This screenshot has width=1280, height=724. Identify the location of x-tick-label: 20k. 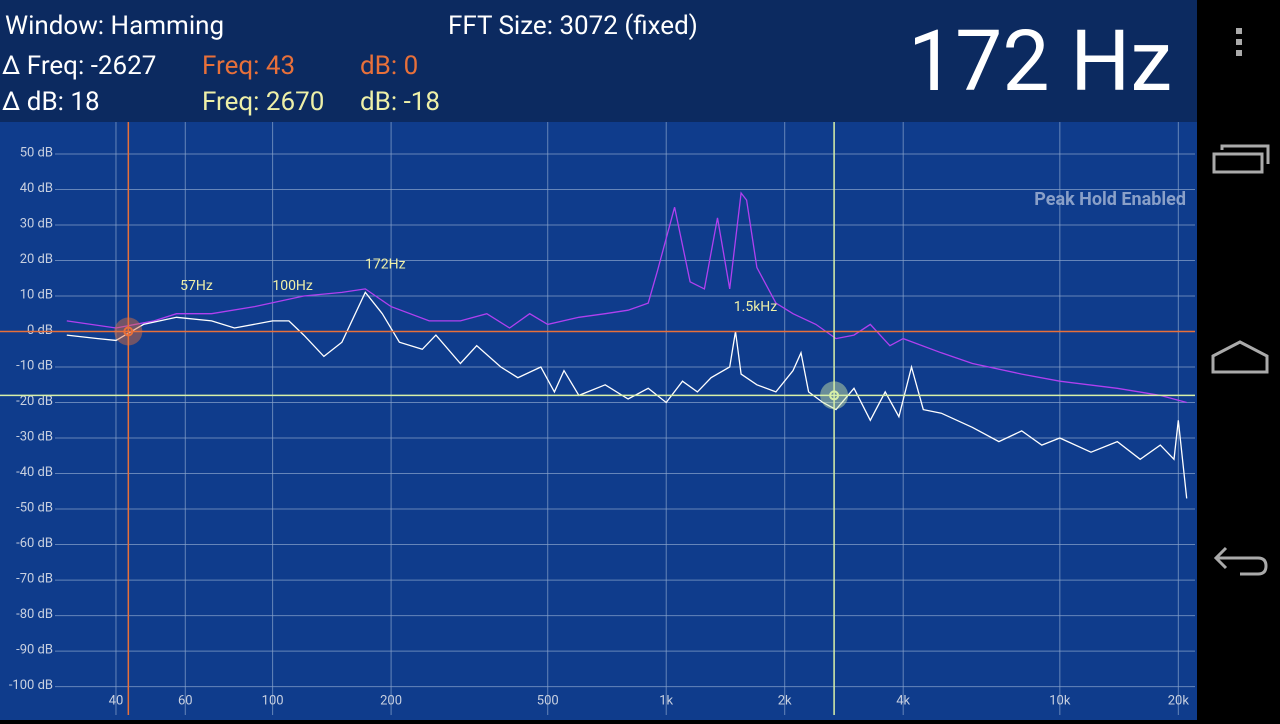
(1179, 700).